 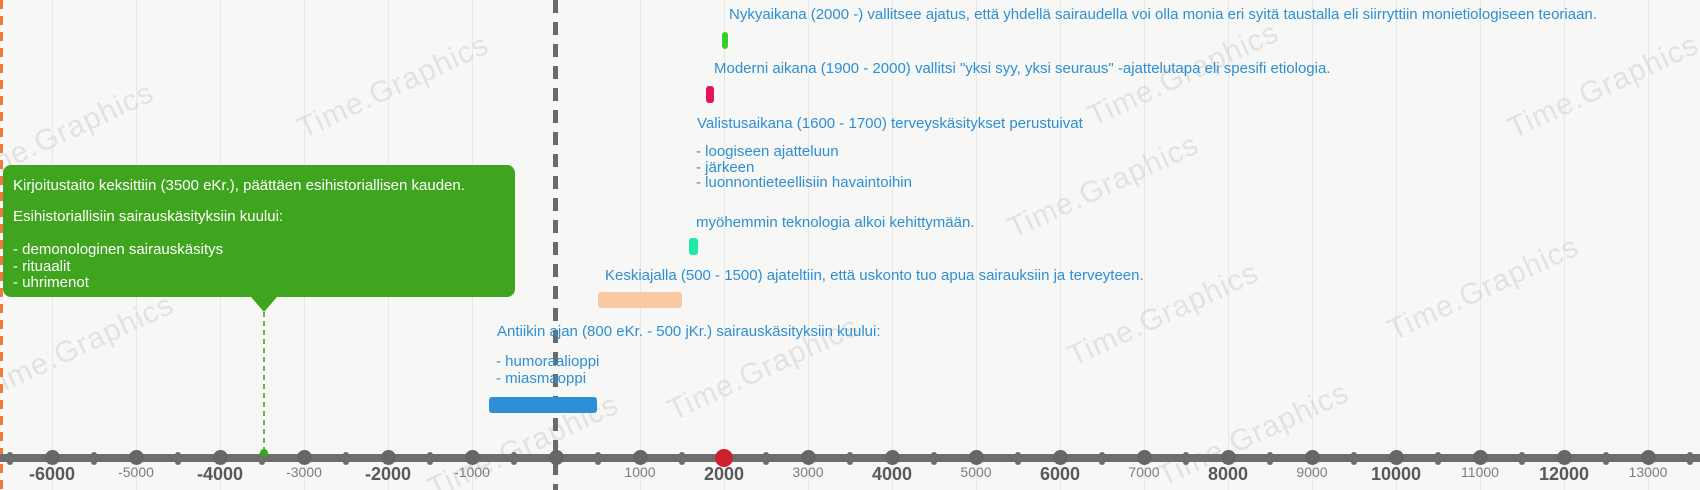 I want to click on period-bar-nykyaika, so click(x=725, y=40).